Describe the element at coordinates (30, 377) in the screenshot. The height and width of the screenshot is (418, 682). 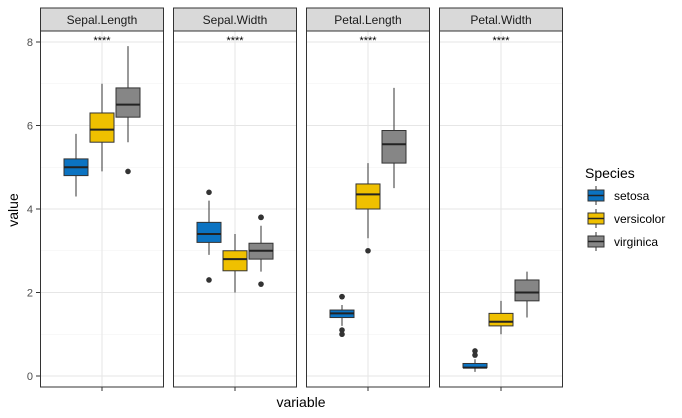
I see `y-tick-label: 0` at that location.